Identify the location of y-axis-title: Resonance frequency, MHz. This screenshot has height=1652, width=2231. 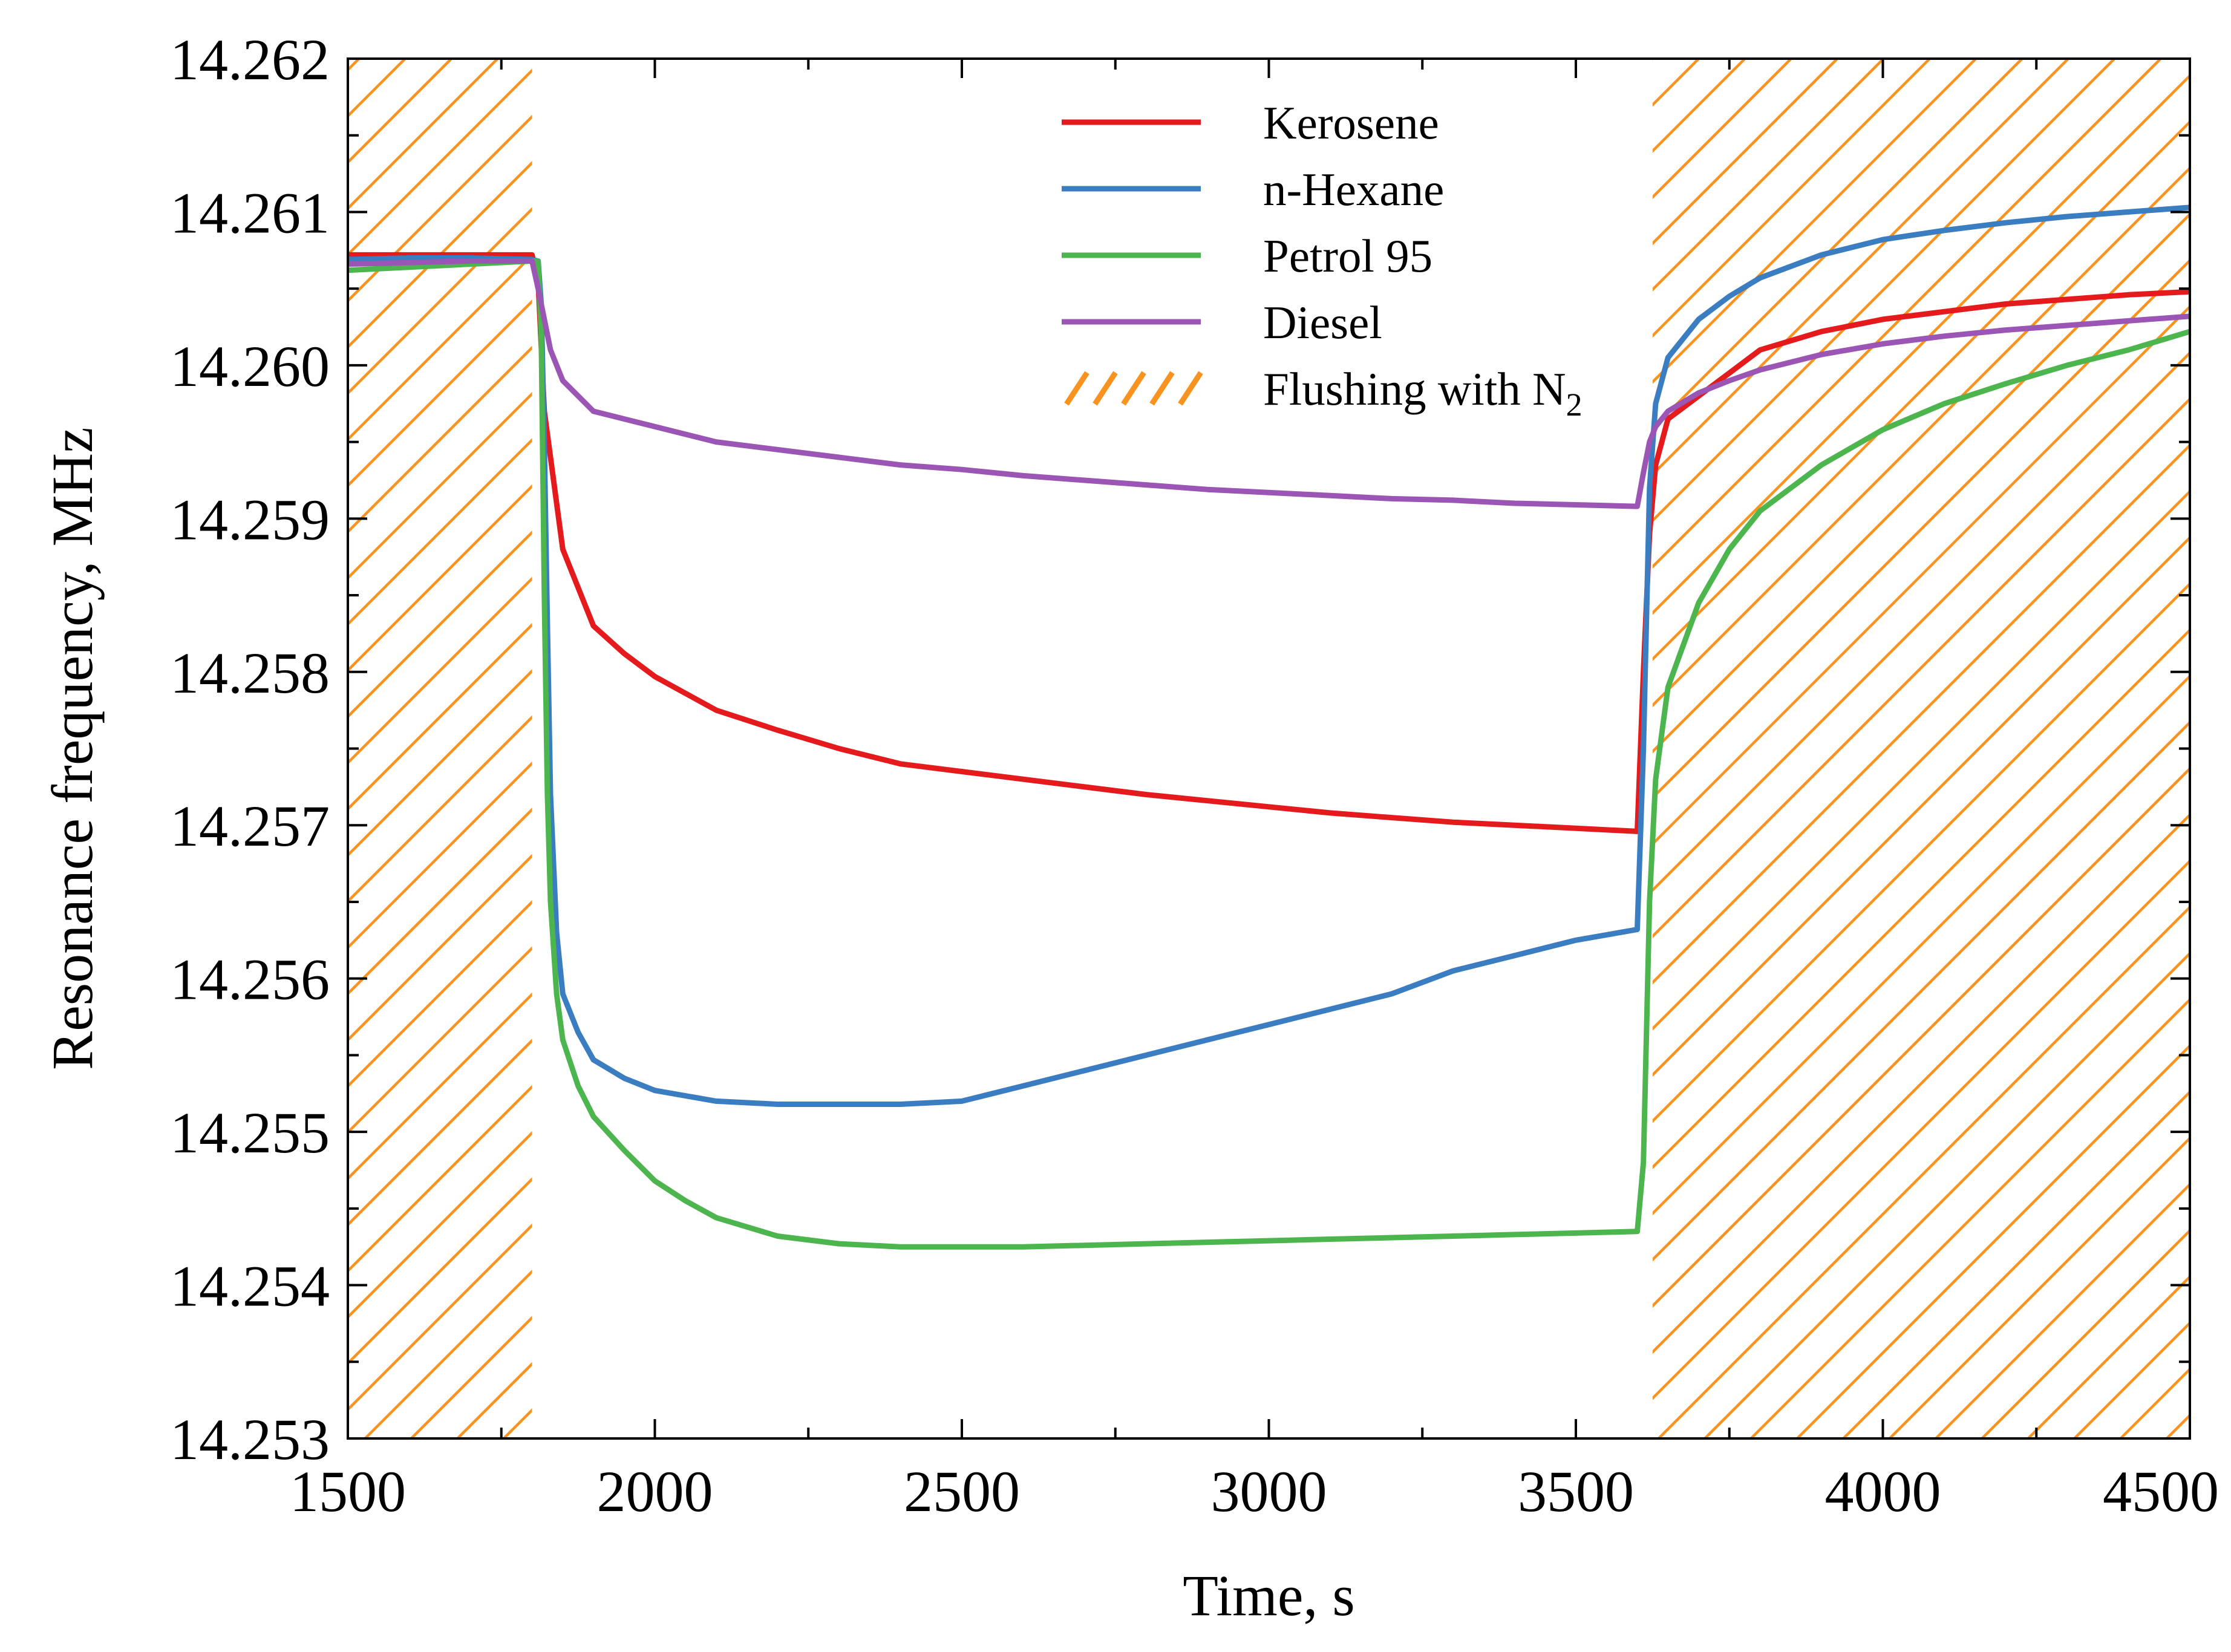
(72, 749).